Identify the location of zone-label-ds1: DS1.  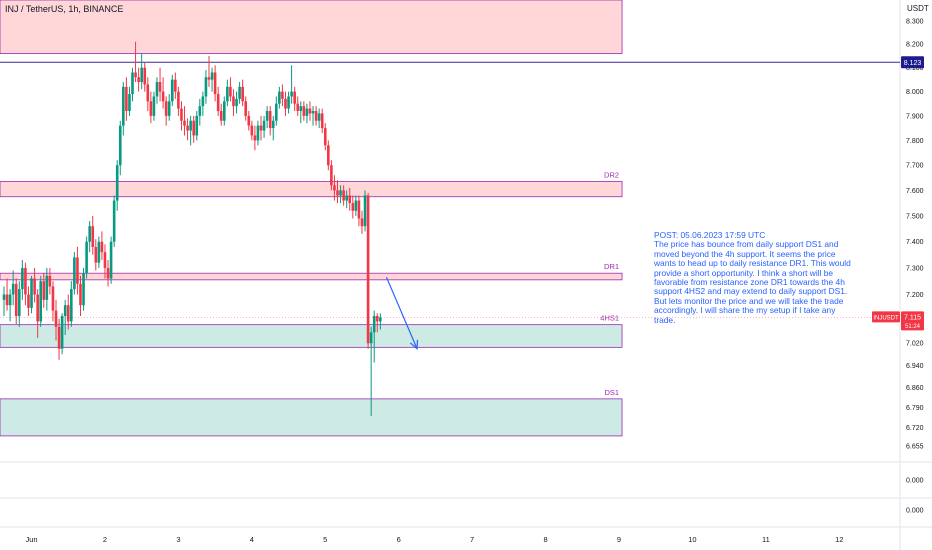
(611, 392).